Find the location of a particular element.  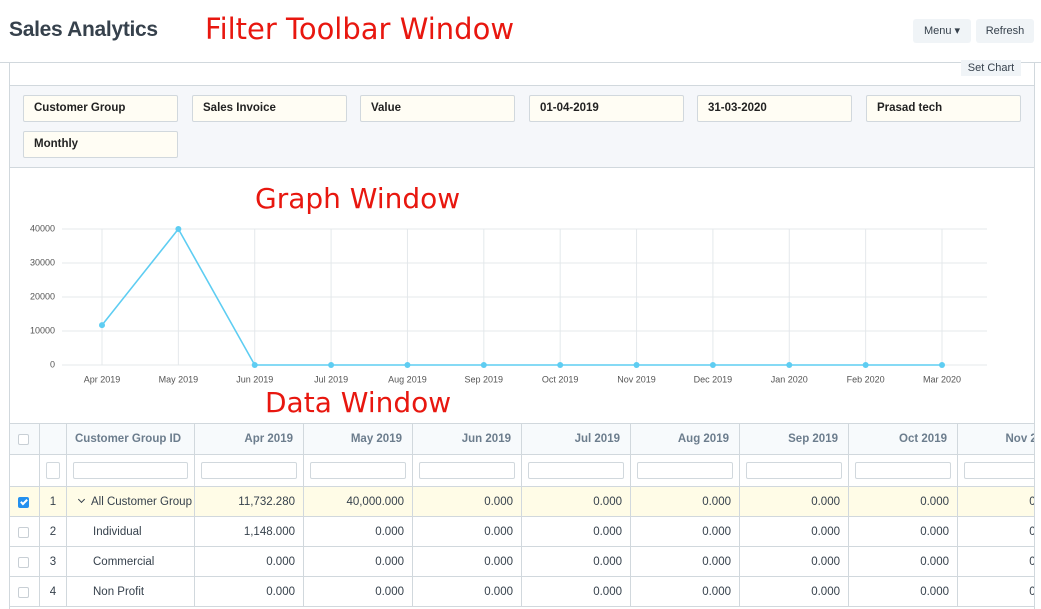

cell-value: 1,148.000 is located at coordinates (269, 532).